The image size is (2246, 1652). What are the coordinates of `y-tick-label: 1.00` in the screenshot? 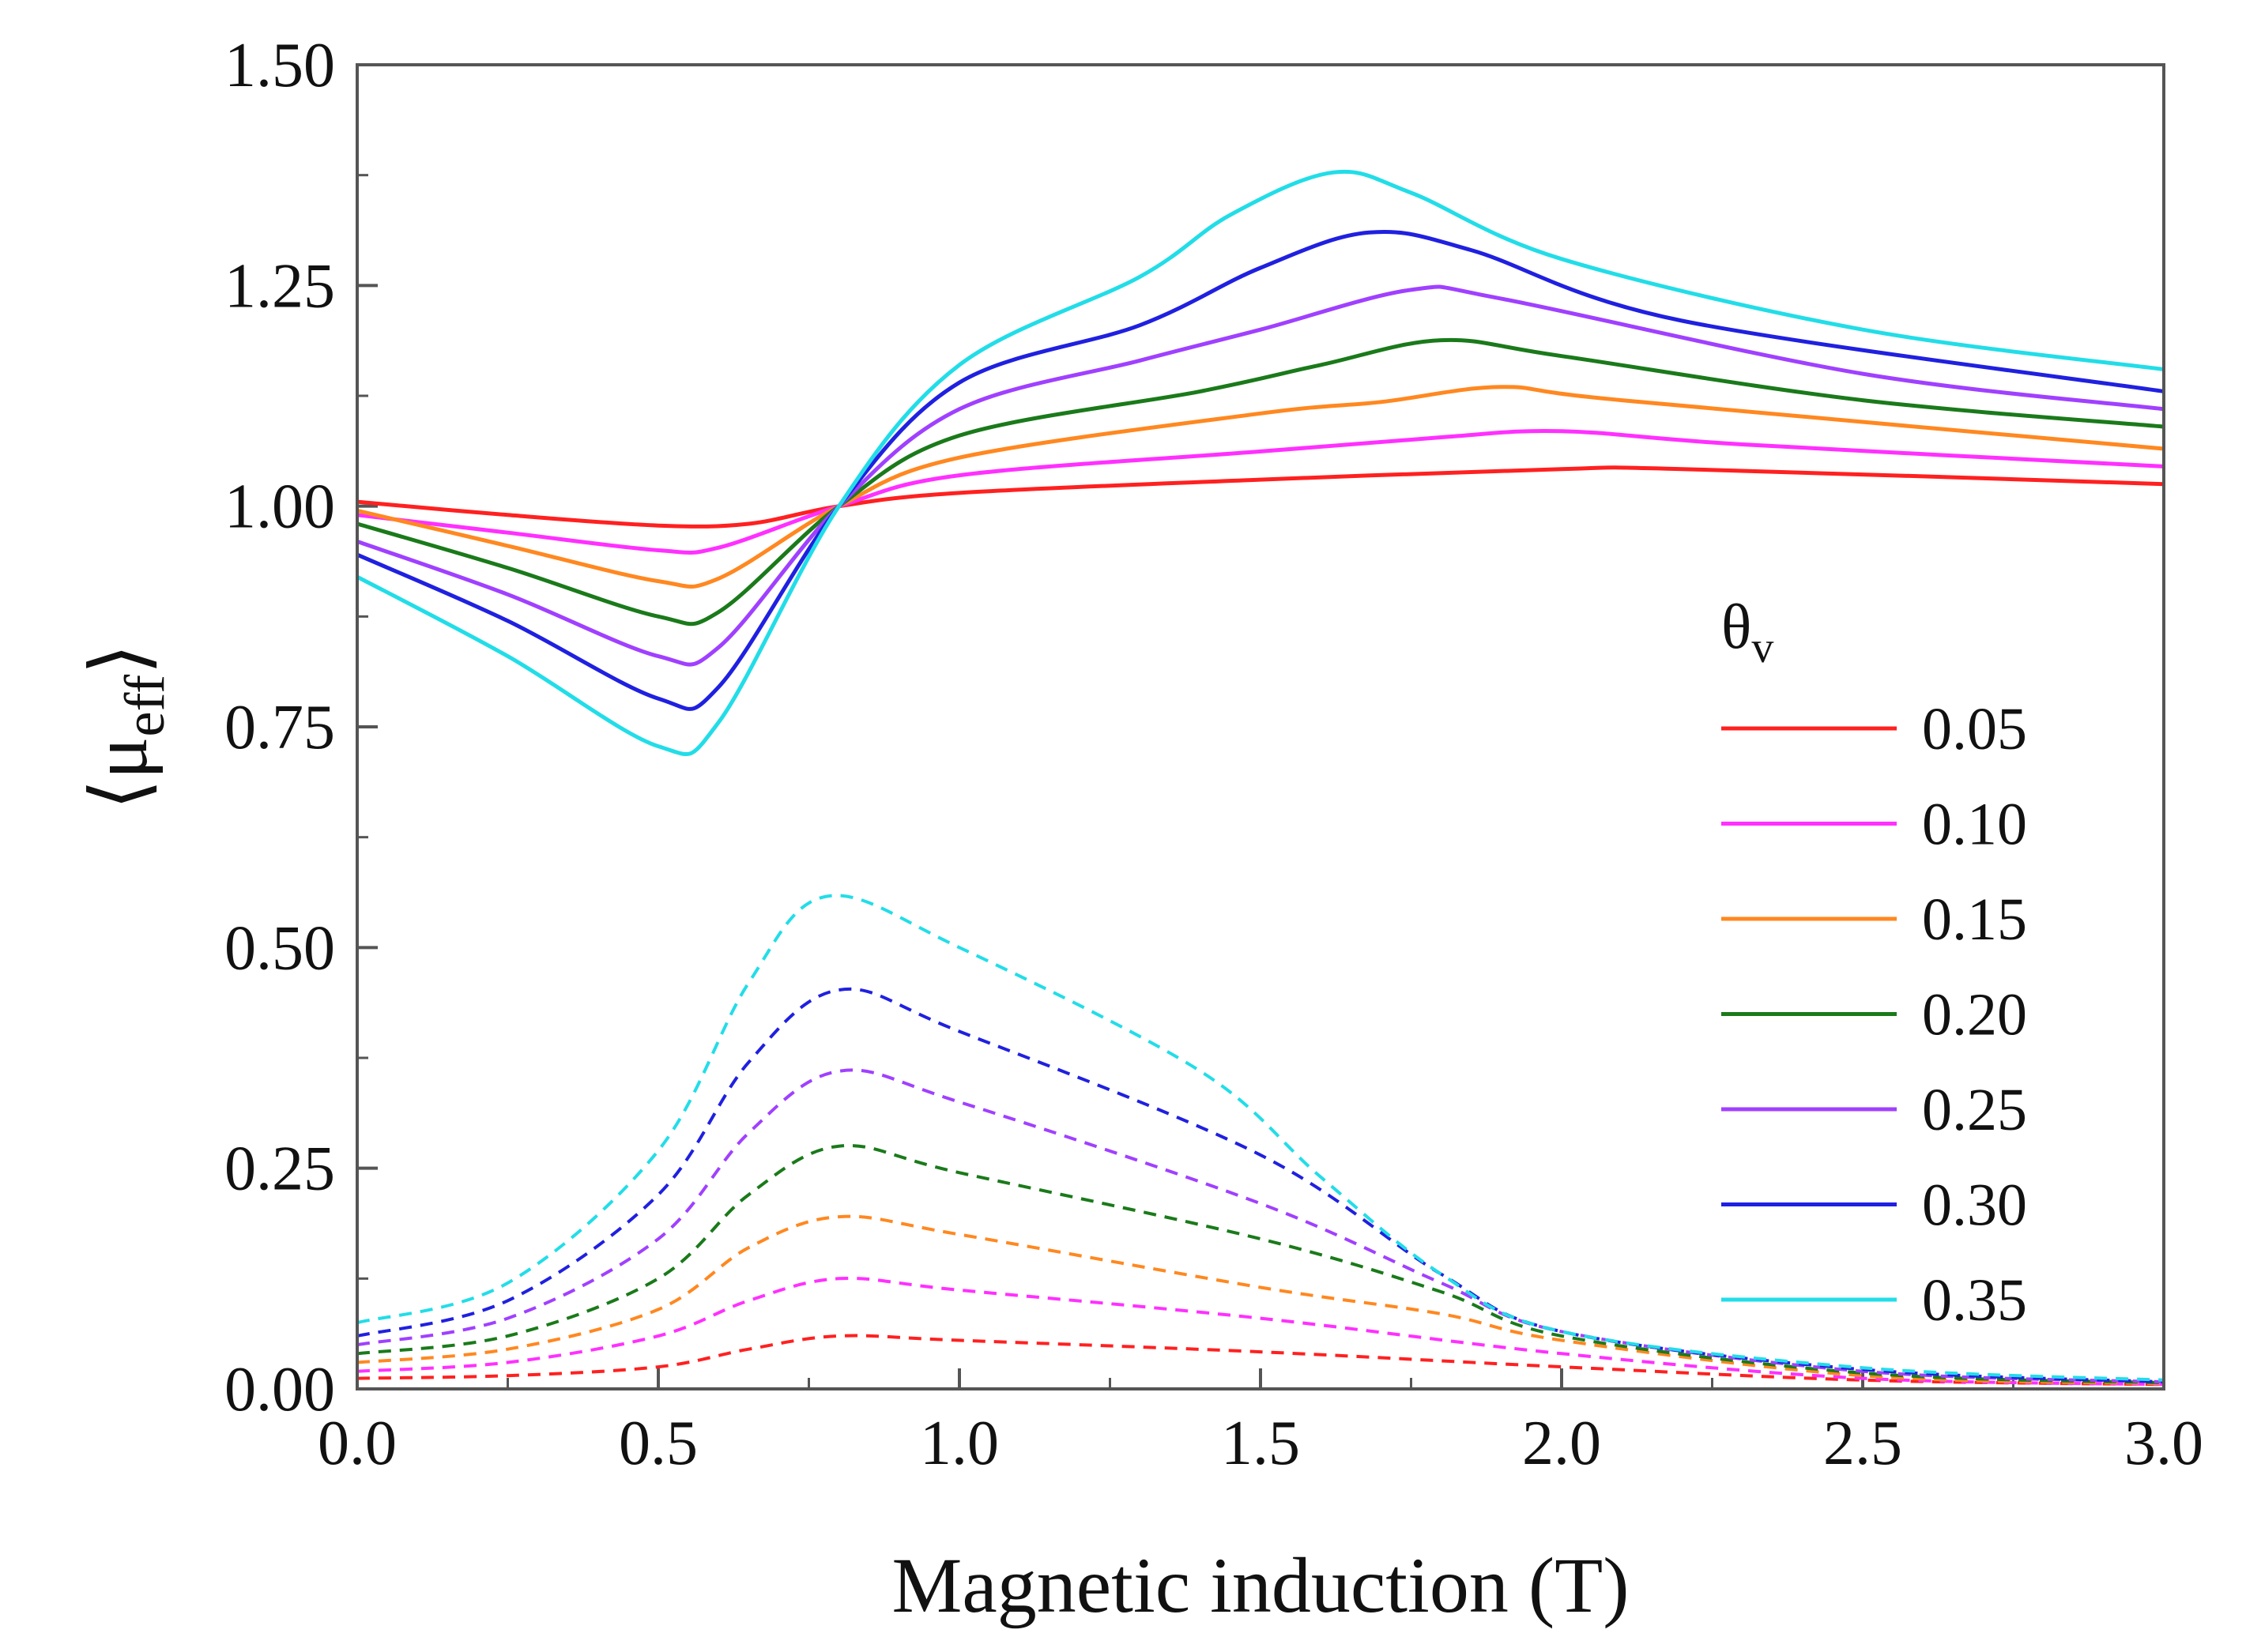 It's located at (279, 507).